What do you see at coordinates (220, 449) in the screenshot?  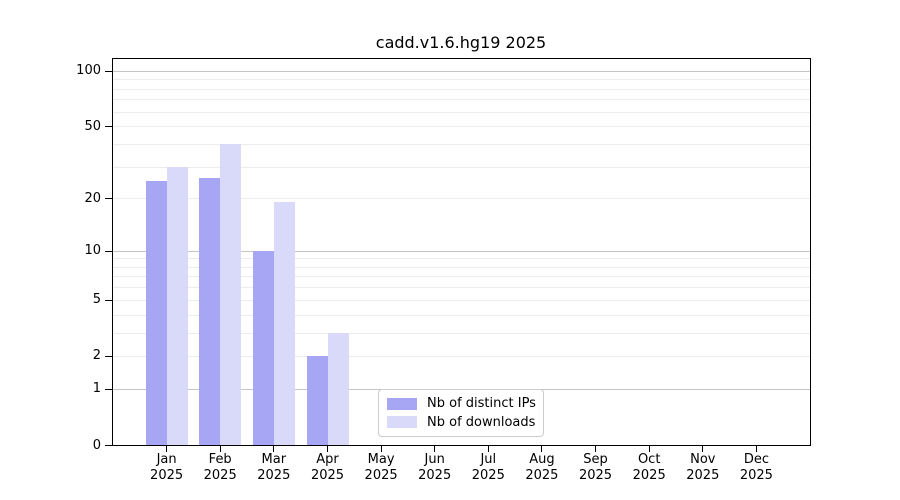 I see `x-tick-feb` at bounding box center [220, 449].